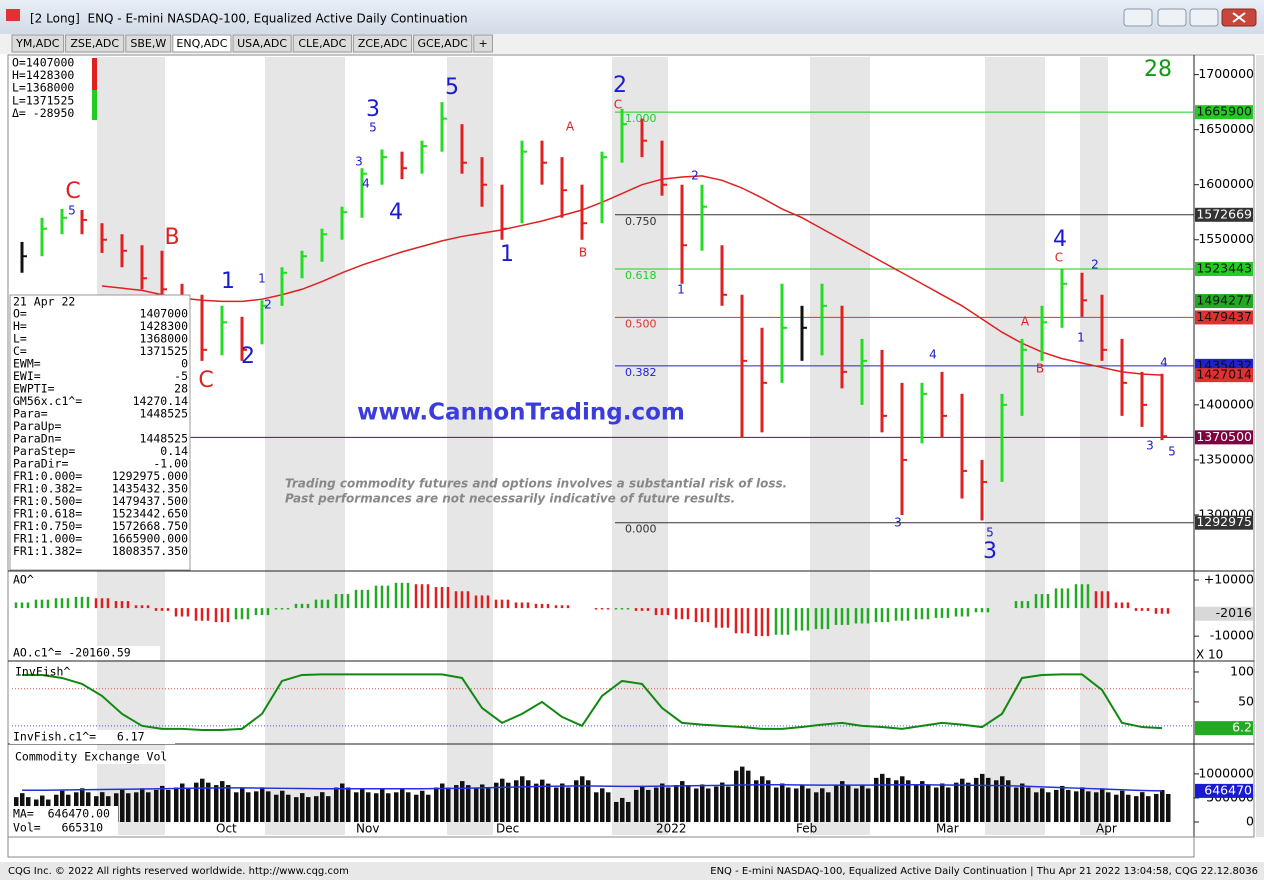 The width and height of the screenshot is (1264, 880). I want to click on row-label: FR1:1.000=, so click(47, 539).